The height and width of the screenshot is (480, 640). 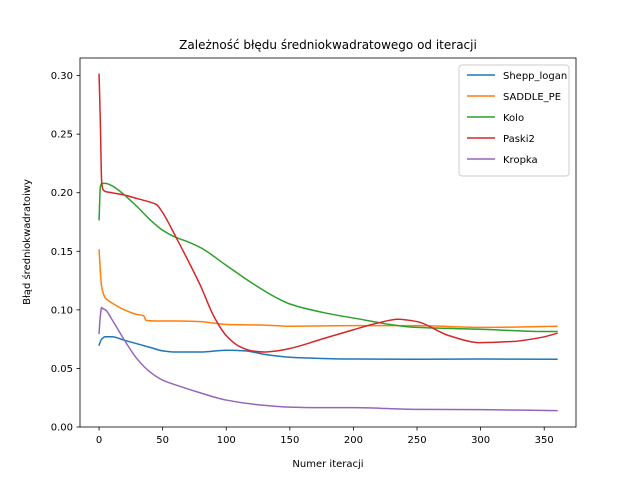 I want to click on x-tick-label: 150, so click(x=289, y=440).